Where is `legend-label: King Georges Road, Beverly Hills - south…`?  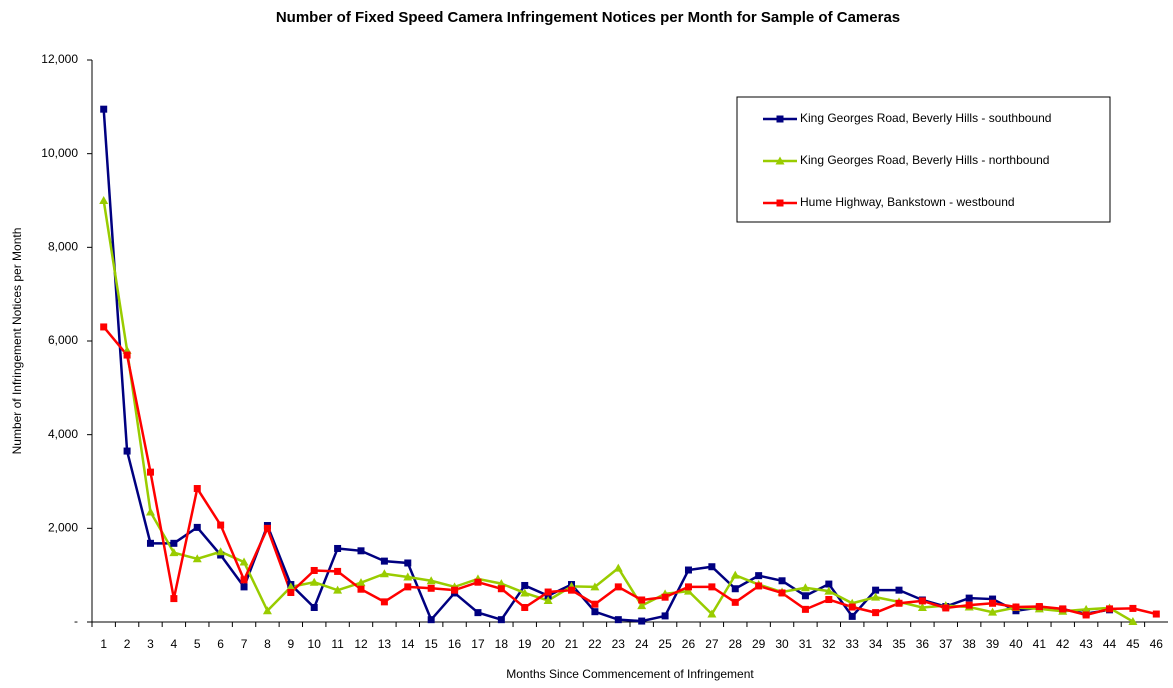
legend-label: King Georges Road, Beverly Hills - south… is located at coordinates (925, 118).